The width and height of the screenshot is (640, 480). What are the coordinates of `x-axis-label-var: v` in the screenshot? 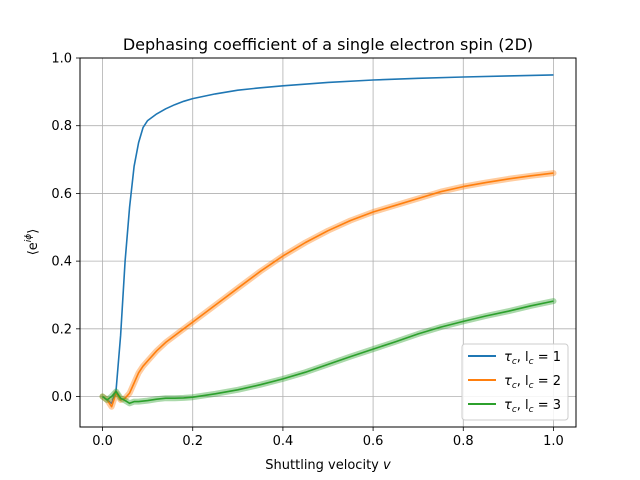 It's located at (387, 465).